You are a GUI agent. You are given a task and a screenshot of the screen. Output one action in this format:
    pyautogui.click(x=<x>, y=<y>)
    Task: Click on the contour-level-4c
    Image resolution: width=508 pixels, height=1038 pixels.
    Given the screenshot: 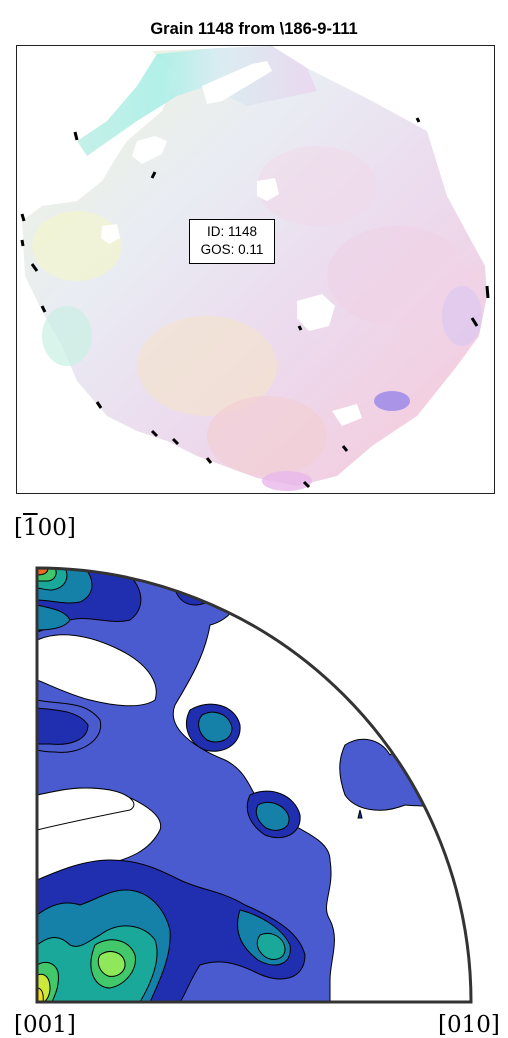 What is the action you would take?
    pyautogui.click(x=271, y=946)
    